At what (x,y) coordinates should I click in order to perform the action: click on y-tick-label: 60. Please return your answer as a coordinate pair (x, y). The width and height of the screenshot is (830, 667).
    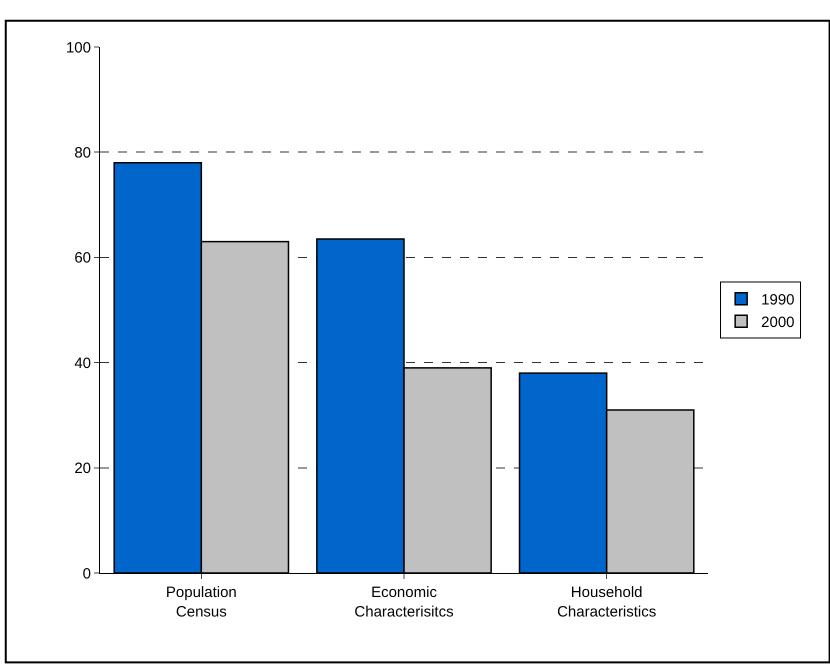
    Looking at the image, I should click on (82, 258).